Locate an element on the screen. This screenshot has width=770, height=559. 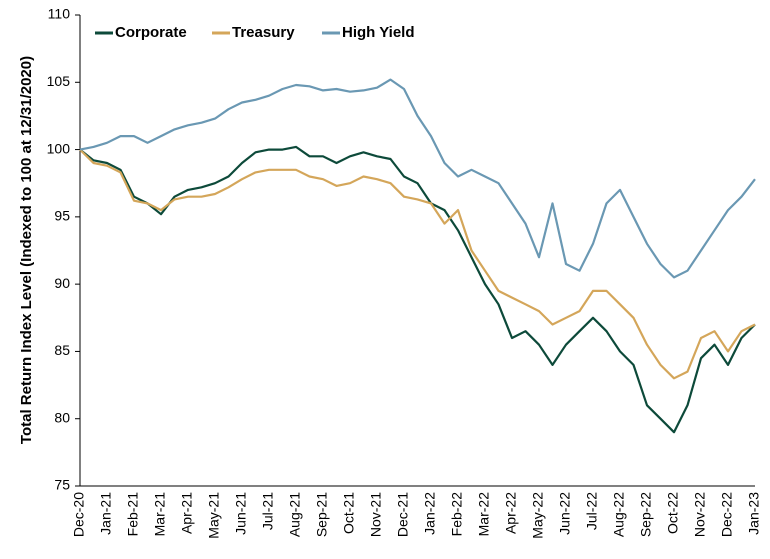
y-tick-label: 75 is located at coordinates (62, 485).